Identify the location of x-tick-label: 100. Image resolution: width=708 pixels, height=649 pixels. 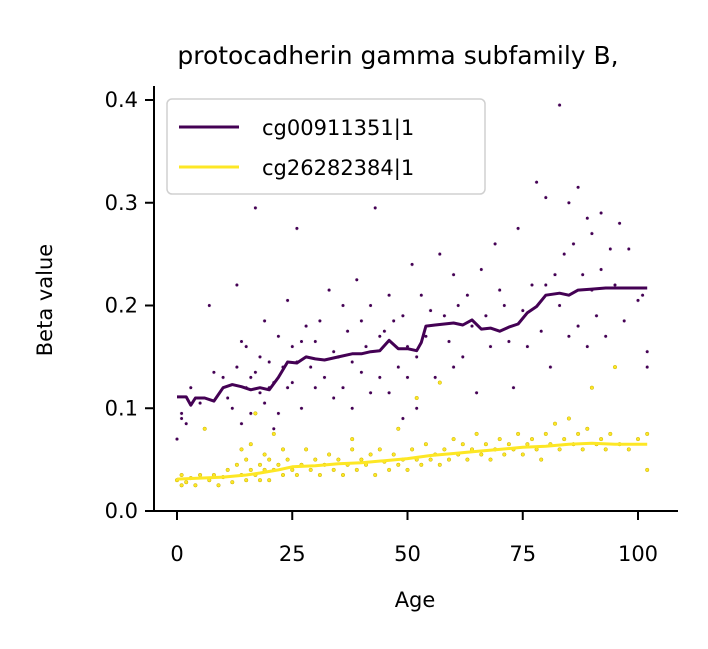
(638, 554).